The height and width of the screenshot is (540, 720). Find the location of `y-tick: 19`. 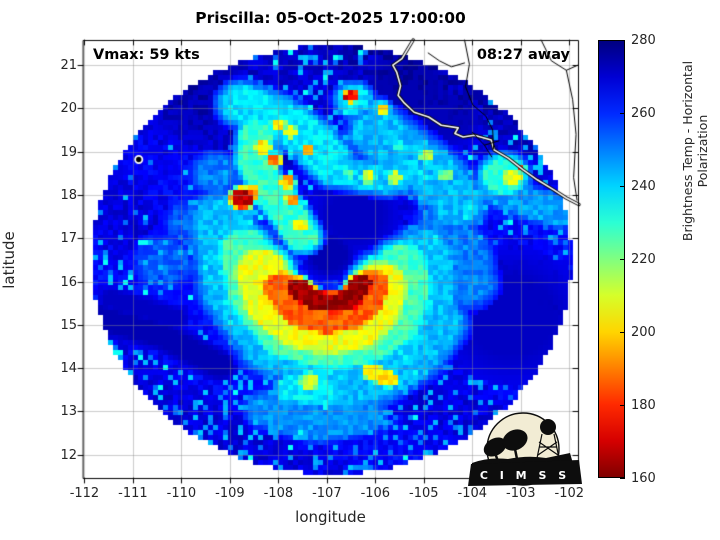

y-tick: 19 is located at coordinates (68, 152).